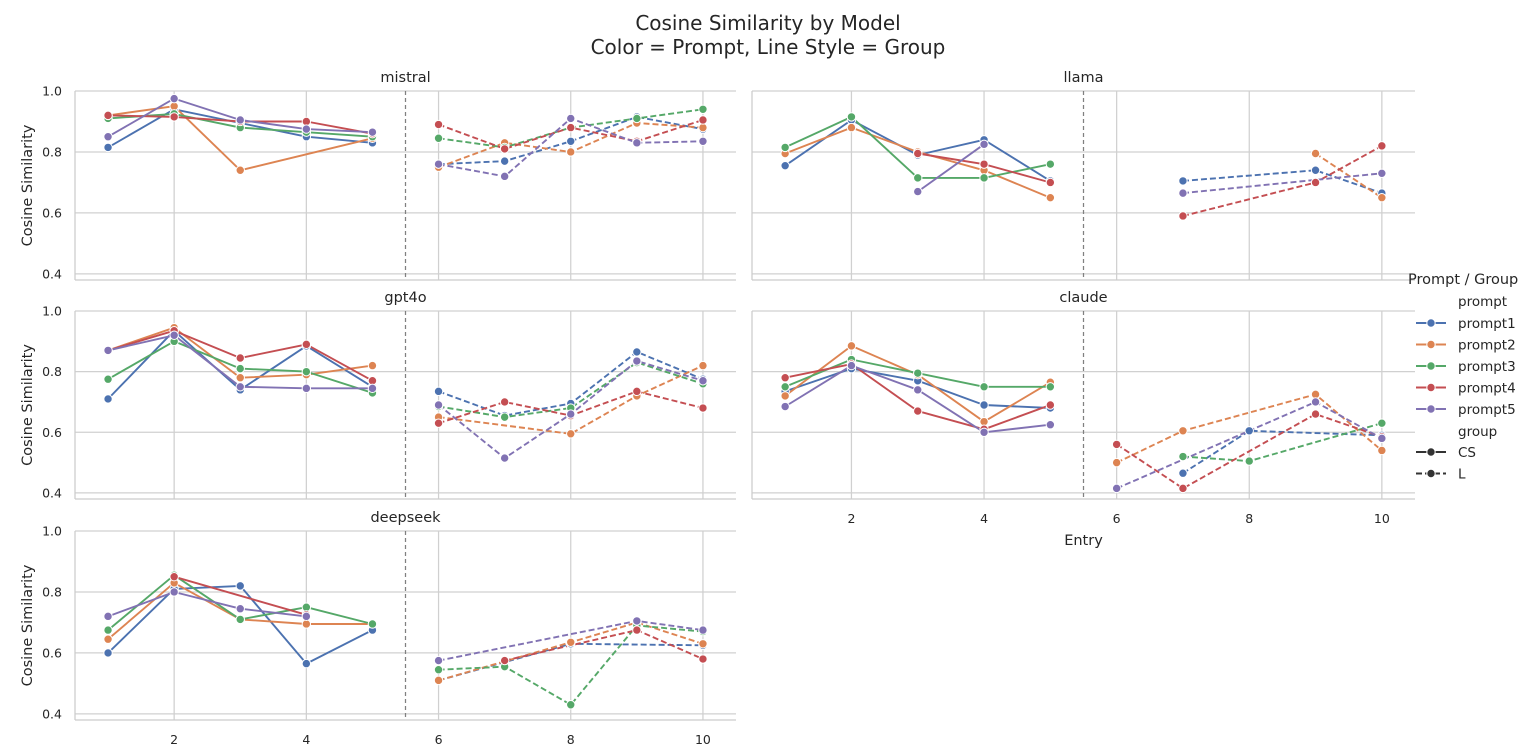 The width and height of the screenshot is (1536, 754). Describe the element at coordinates (1487, 346) in the screenshot. I see `legend-label-prompt2: prompt2` at that location.